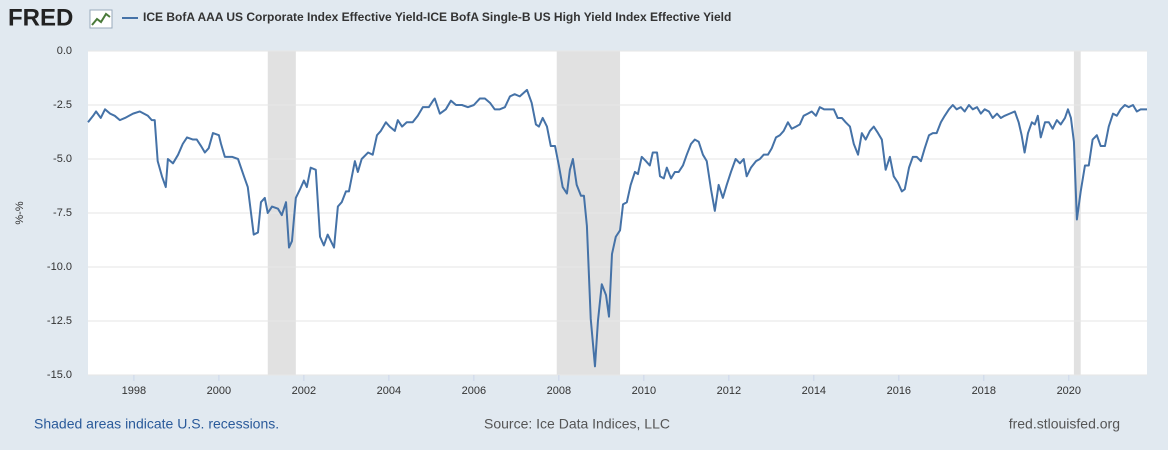  Describe the element at coordinates (389, 391) in the screenshot. I see `x-tick-label: 2004` at that location.